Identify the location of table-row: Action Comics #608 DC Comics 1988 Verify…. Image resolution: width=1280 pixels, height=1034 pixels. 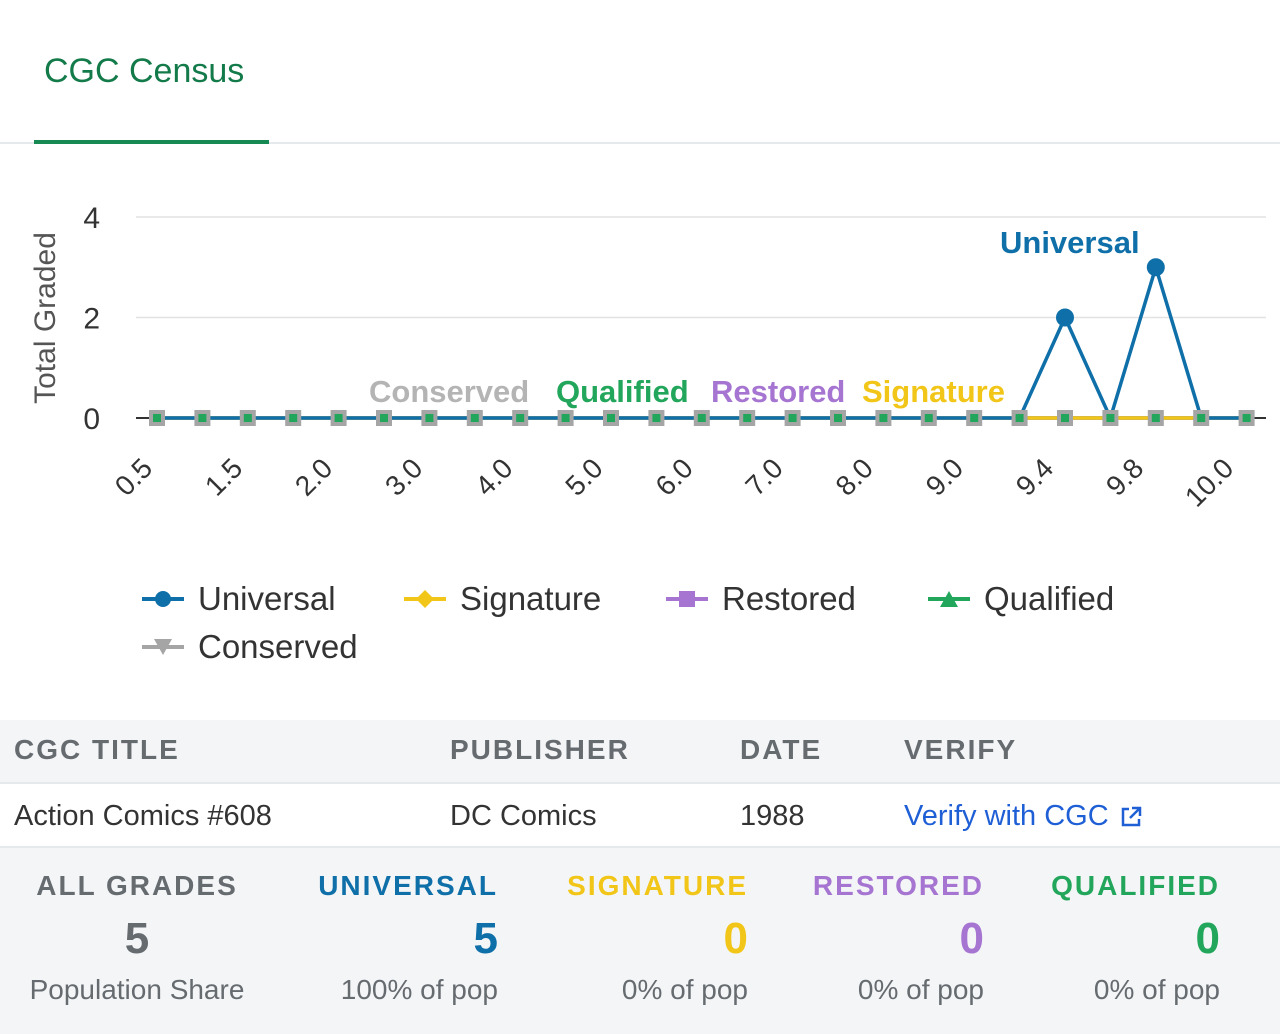
(640, 816).